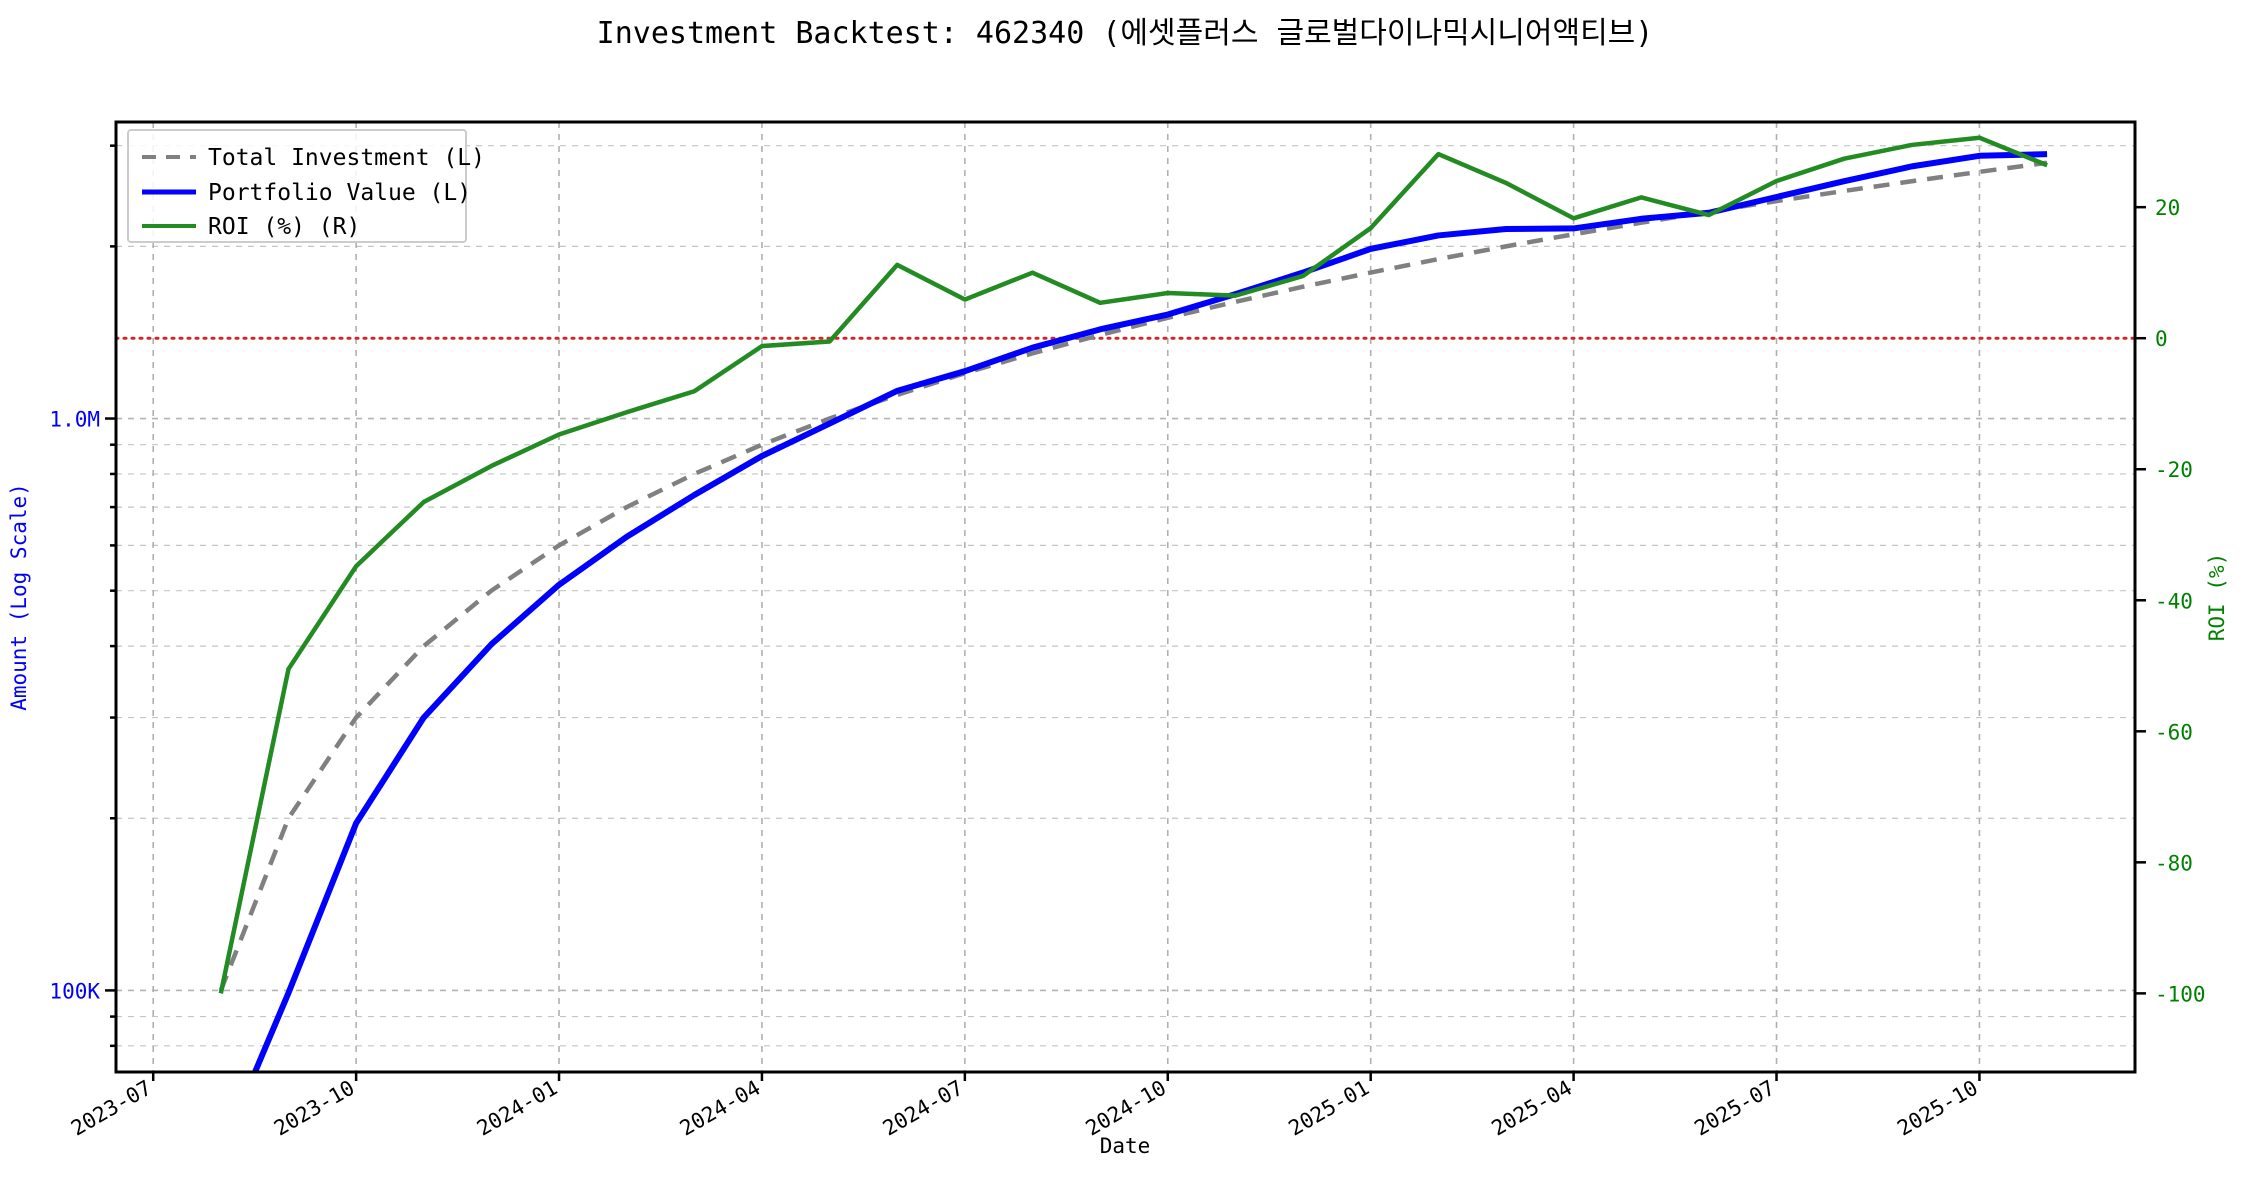  What do you see at coordinates (74, 991) in the screenshot?
I see `y-left-tick-label: 100K` at bounding box center [74, 991].